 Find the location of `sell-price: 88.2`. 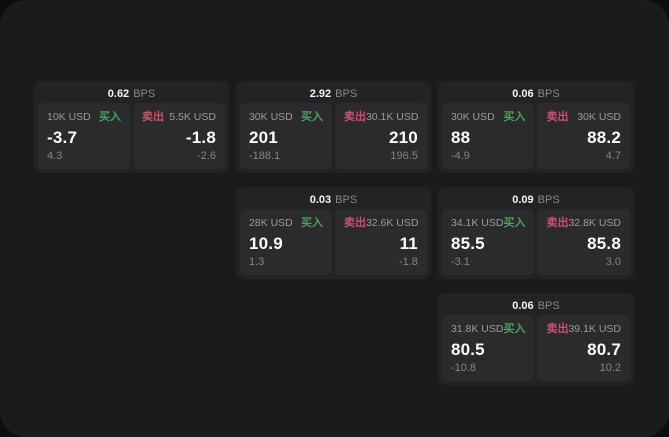

sell-price: 88.2 is located at coordinates (604, 137).